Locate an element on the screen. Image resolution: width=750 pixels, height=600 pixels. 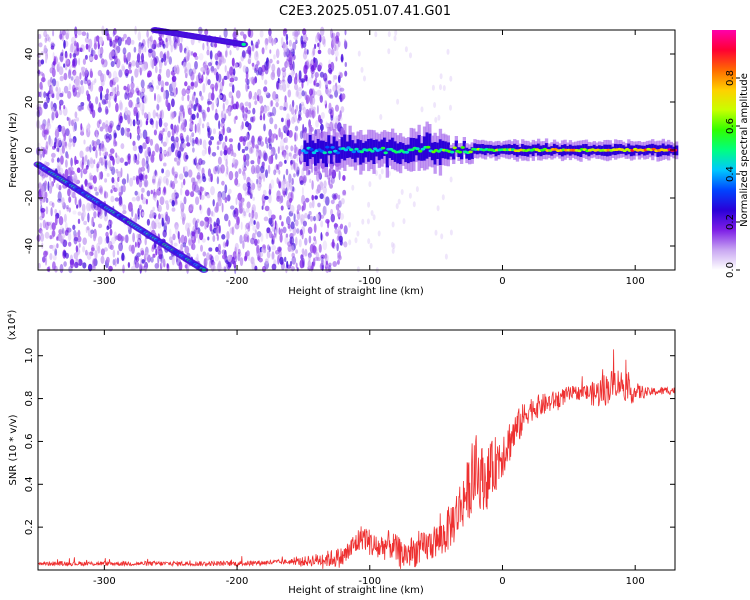
x-tick-label: 0 is located at coordinates (502, 581).